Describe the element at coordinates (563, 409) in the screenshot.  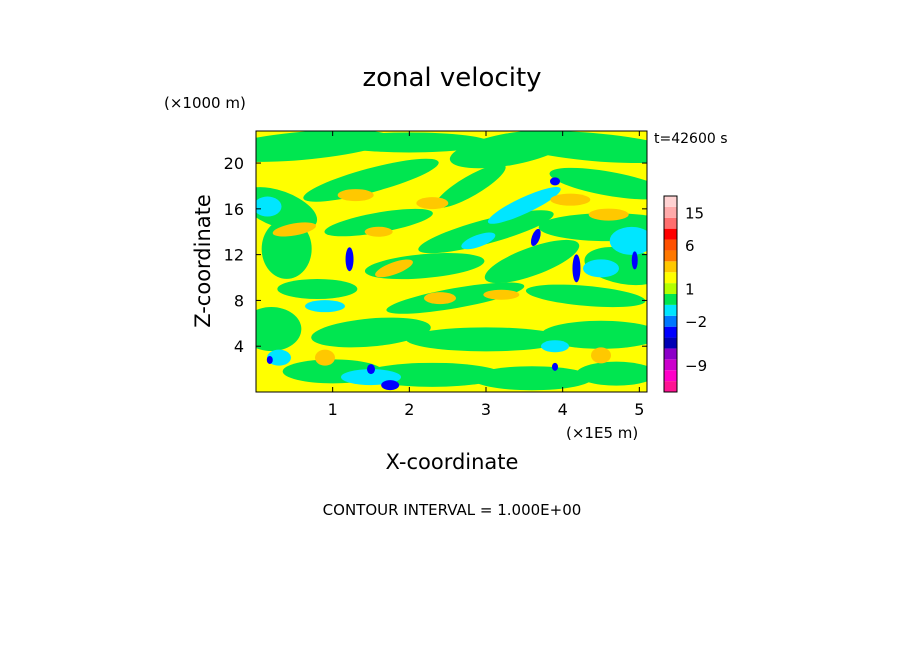
I see `x-tick-label: 4` at that location.